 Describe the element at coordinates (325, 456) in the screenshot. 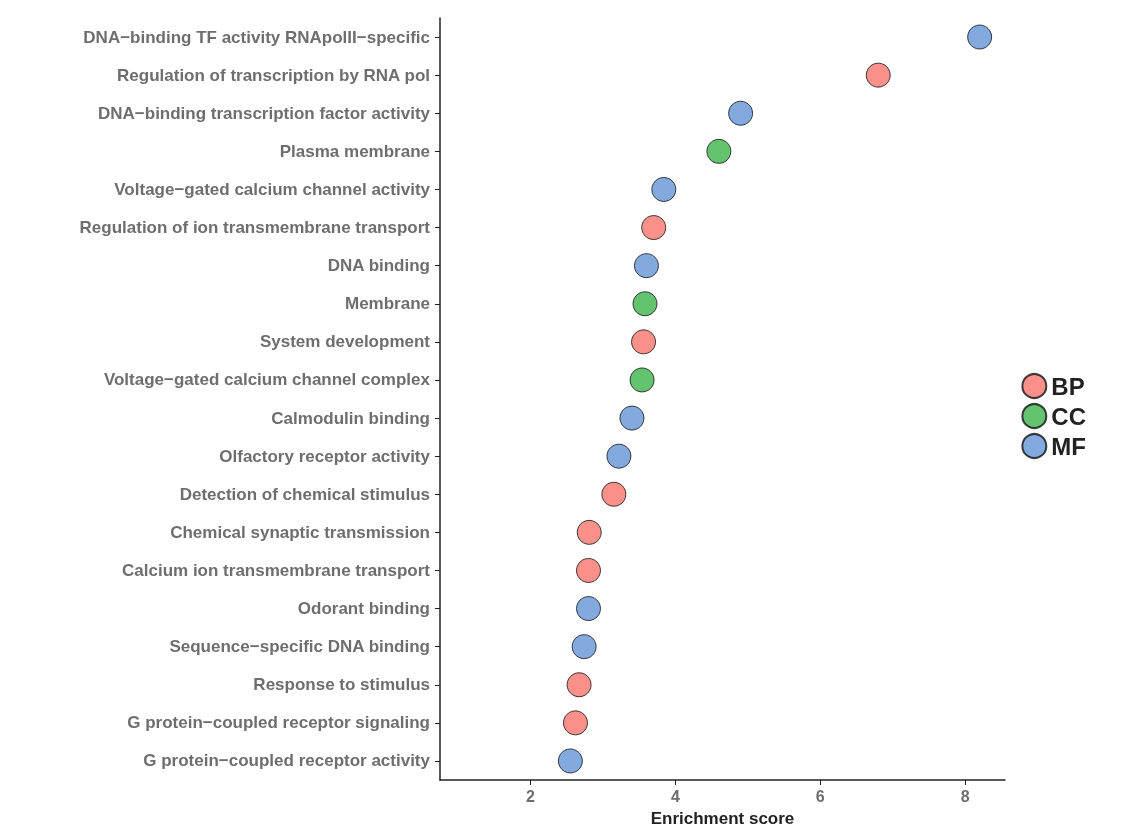

I see `y-tick-label: Olfactory receptor activity` at that location.